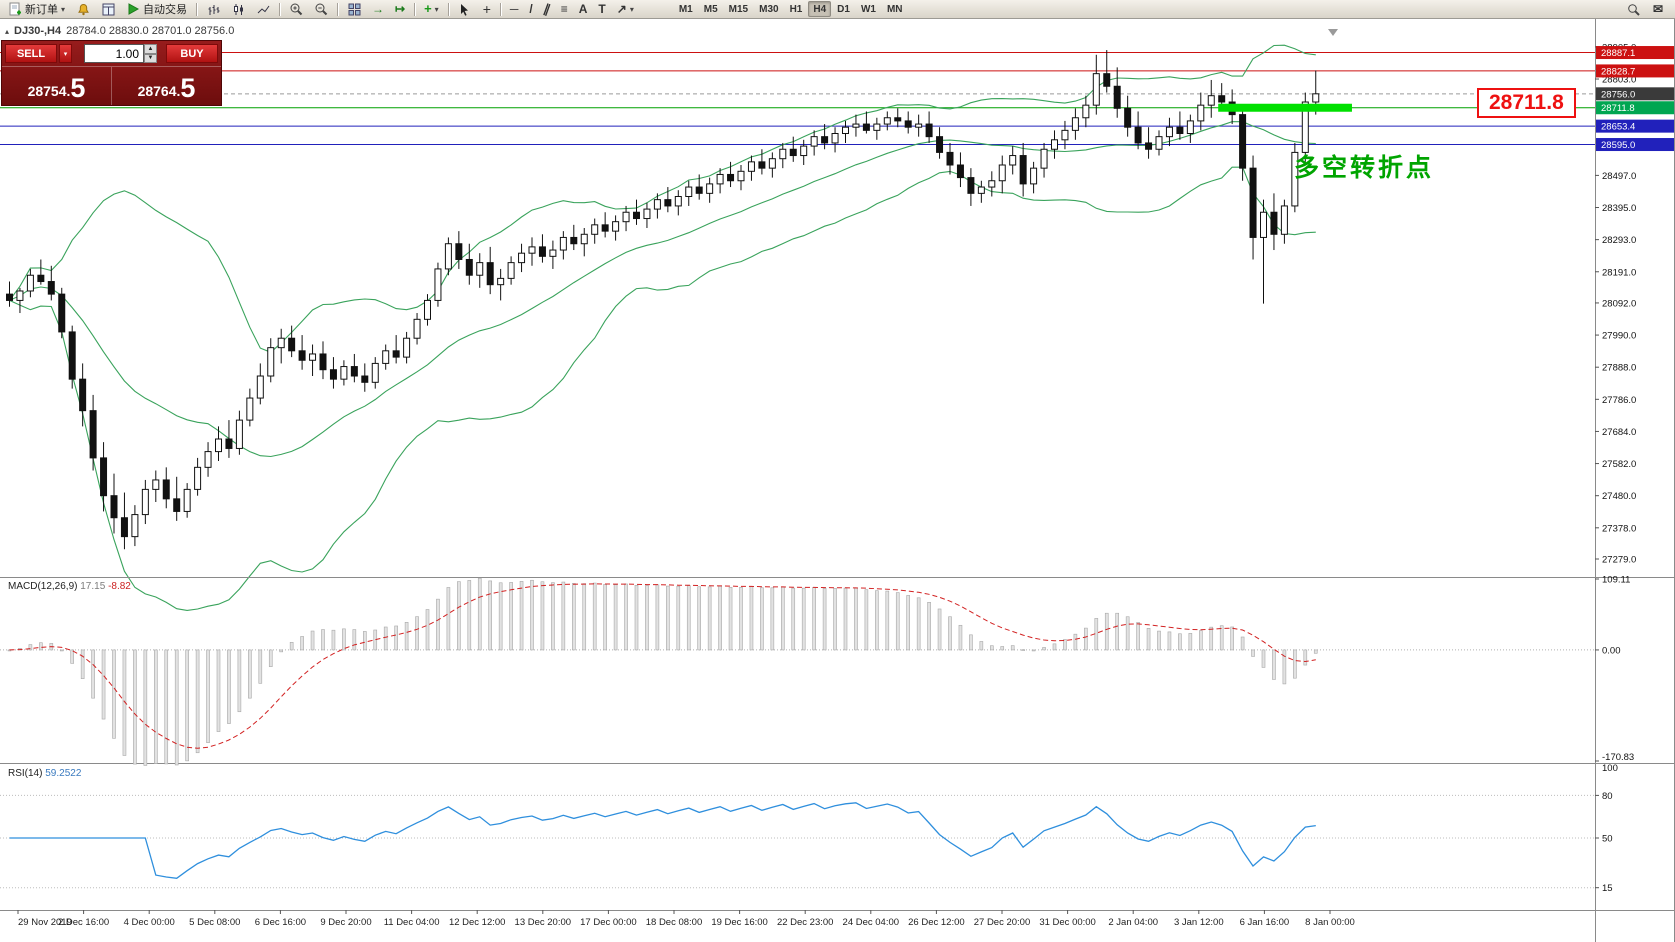  I want to click on fibonacci-button: ≡, so click(564, 9).